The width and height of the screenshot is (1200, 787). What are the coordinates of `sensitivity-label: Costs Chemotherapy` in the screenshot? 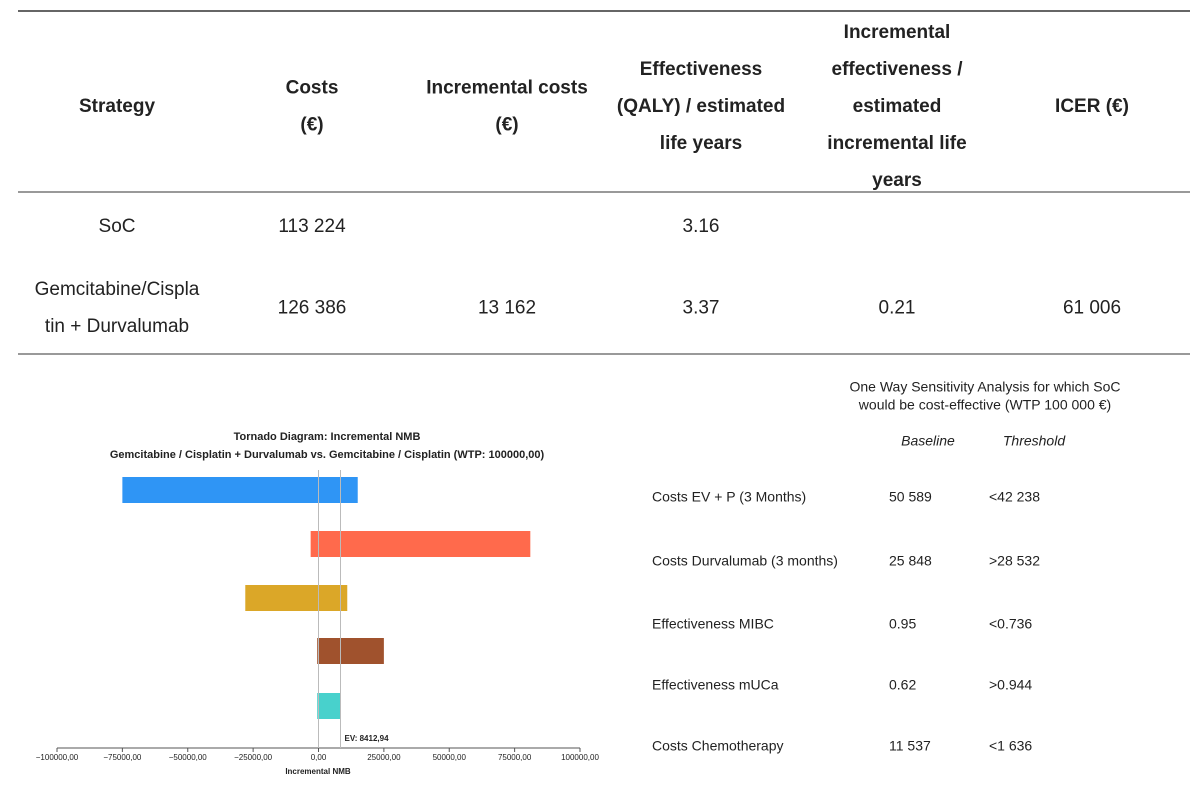 It's located at (718, 746).